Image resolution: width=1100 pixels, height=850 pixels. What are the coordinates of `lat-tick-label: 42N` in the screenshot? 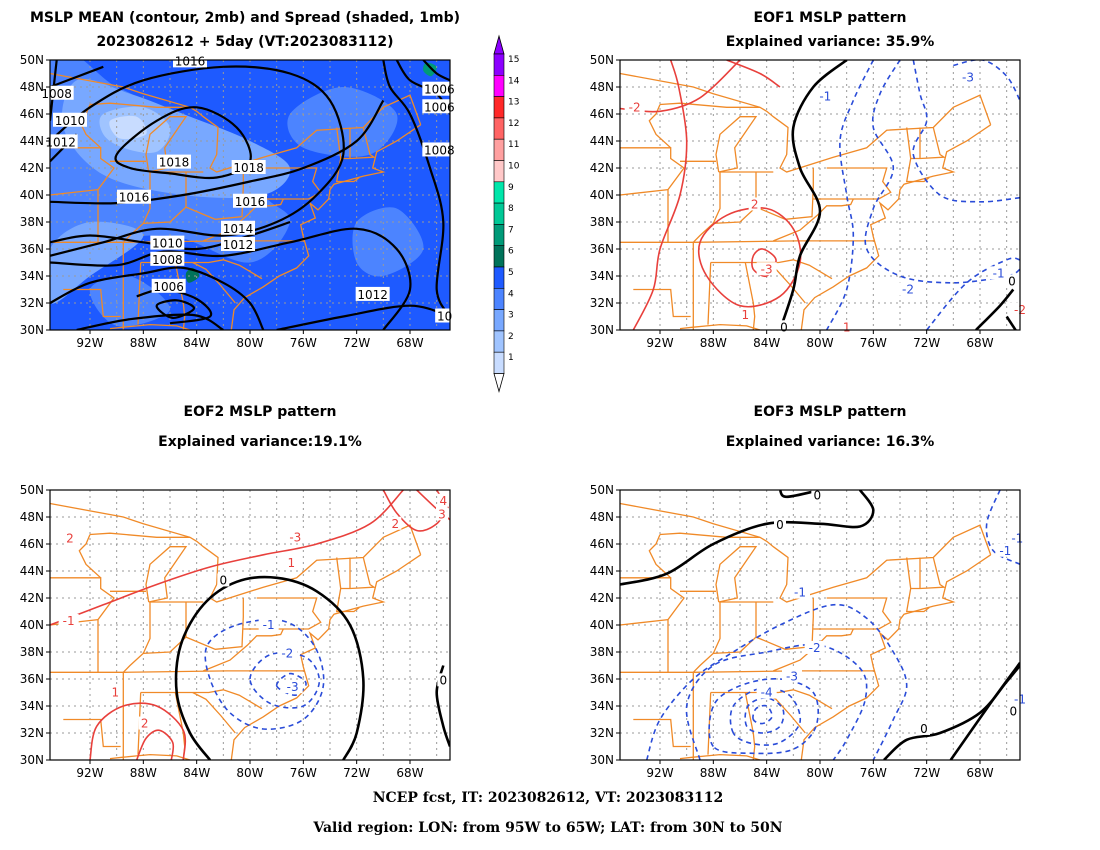 It's located at (602, 598).